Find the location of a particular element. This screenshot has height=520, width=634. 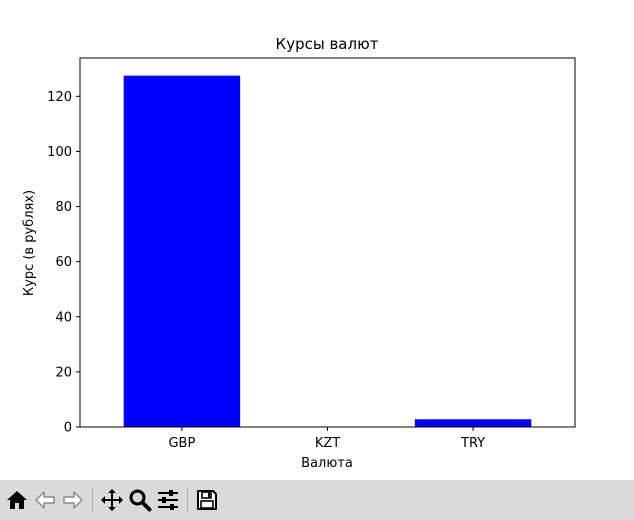

bar-try is located at coordinates (473, 423).